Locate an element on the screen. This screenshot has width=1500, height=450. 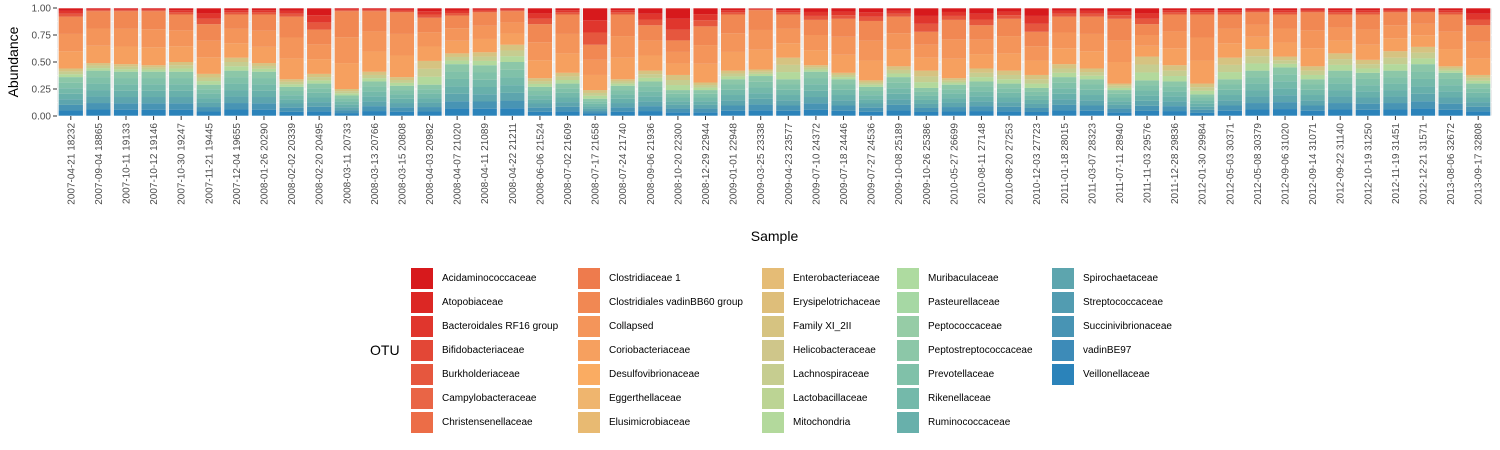
x-tick-label: 2008-02-02 20339 is located at coordinates (292, 164).